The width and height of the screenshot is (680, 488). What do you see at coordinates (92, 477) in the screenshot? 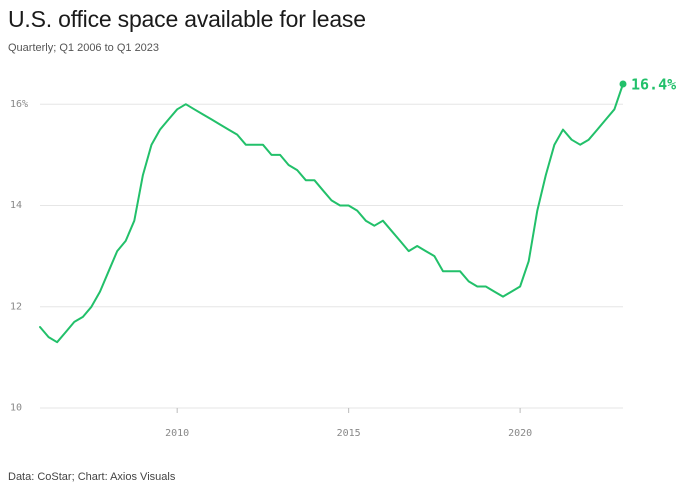
I see `source-note: Data: CoStar; Chart: Axios Visuals` at bounding box center [92, 477].